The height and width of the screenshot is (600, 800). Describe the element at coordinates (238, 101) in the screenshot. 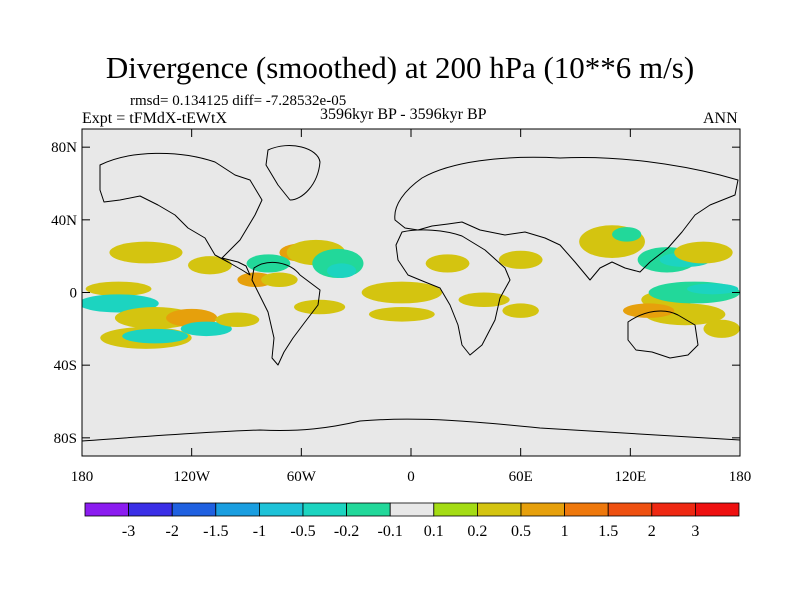

I see `stats-label: rmsd= 0.134125 diff= -7.28532e-05` at that location.